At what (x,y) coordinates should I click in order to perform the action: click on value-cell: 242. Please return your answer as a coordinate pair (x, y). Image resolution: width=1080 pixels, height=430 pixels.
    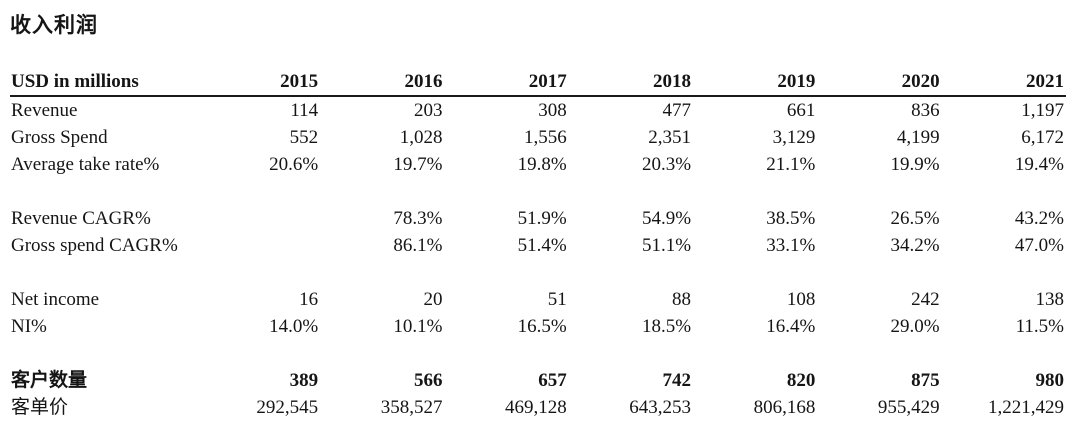
    Looking at the image, I should click on (925, 299).